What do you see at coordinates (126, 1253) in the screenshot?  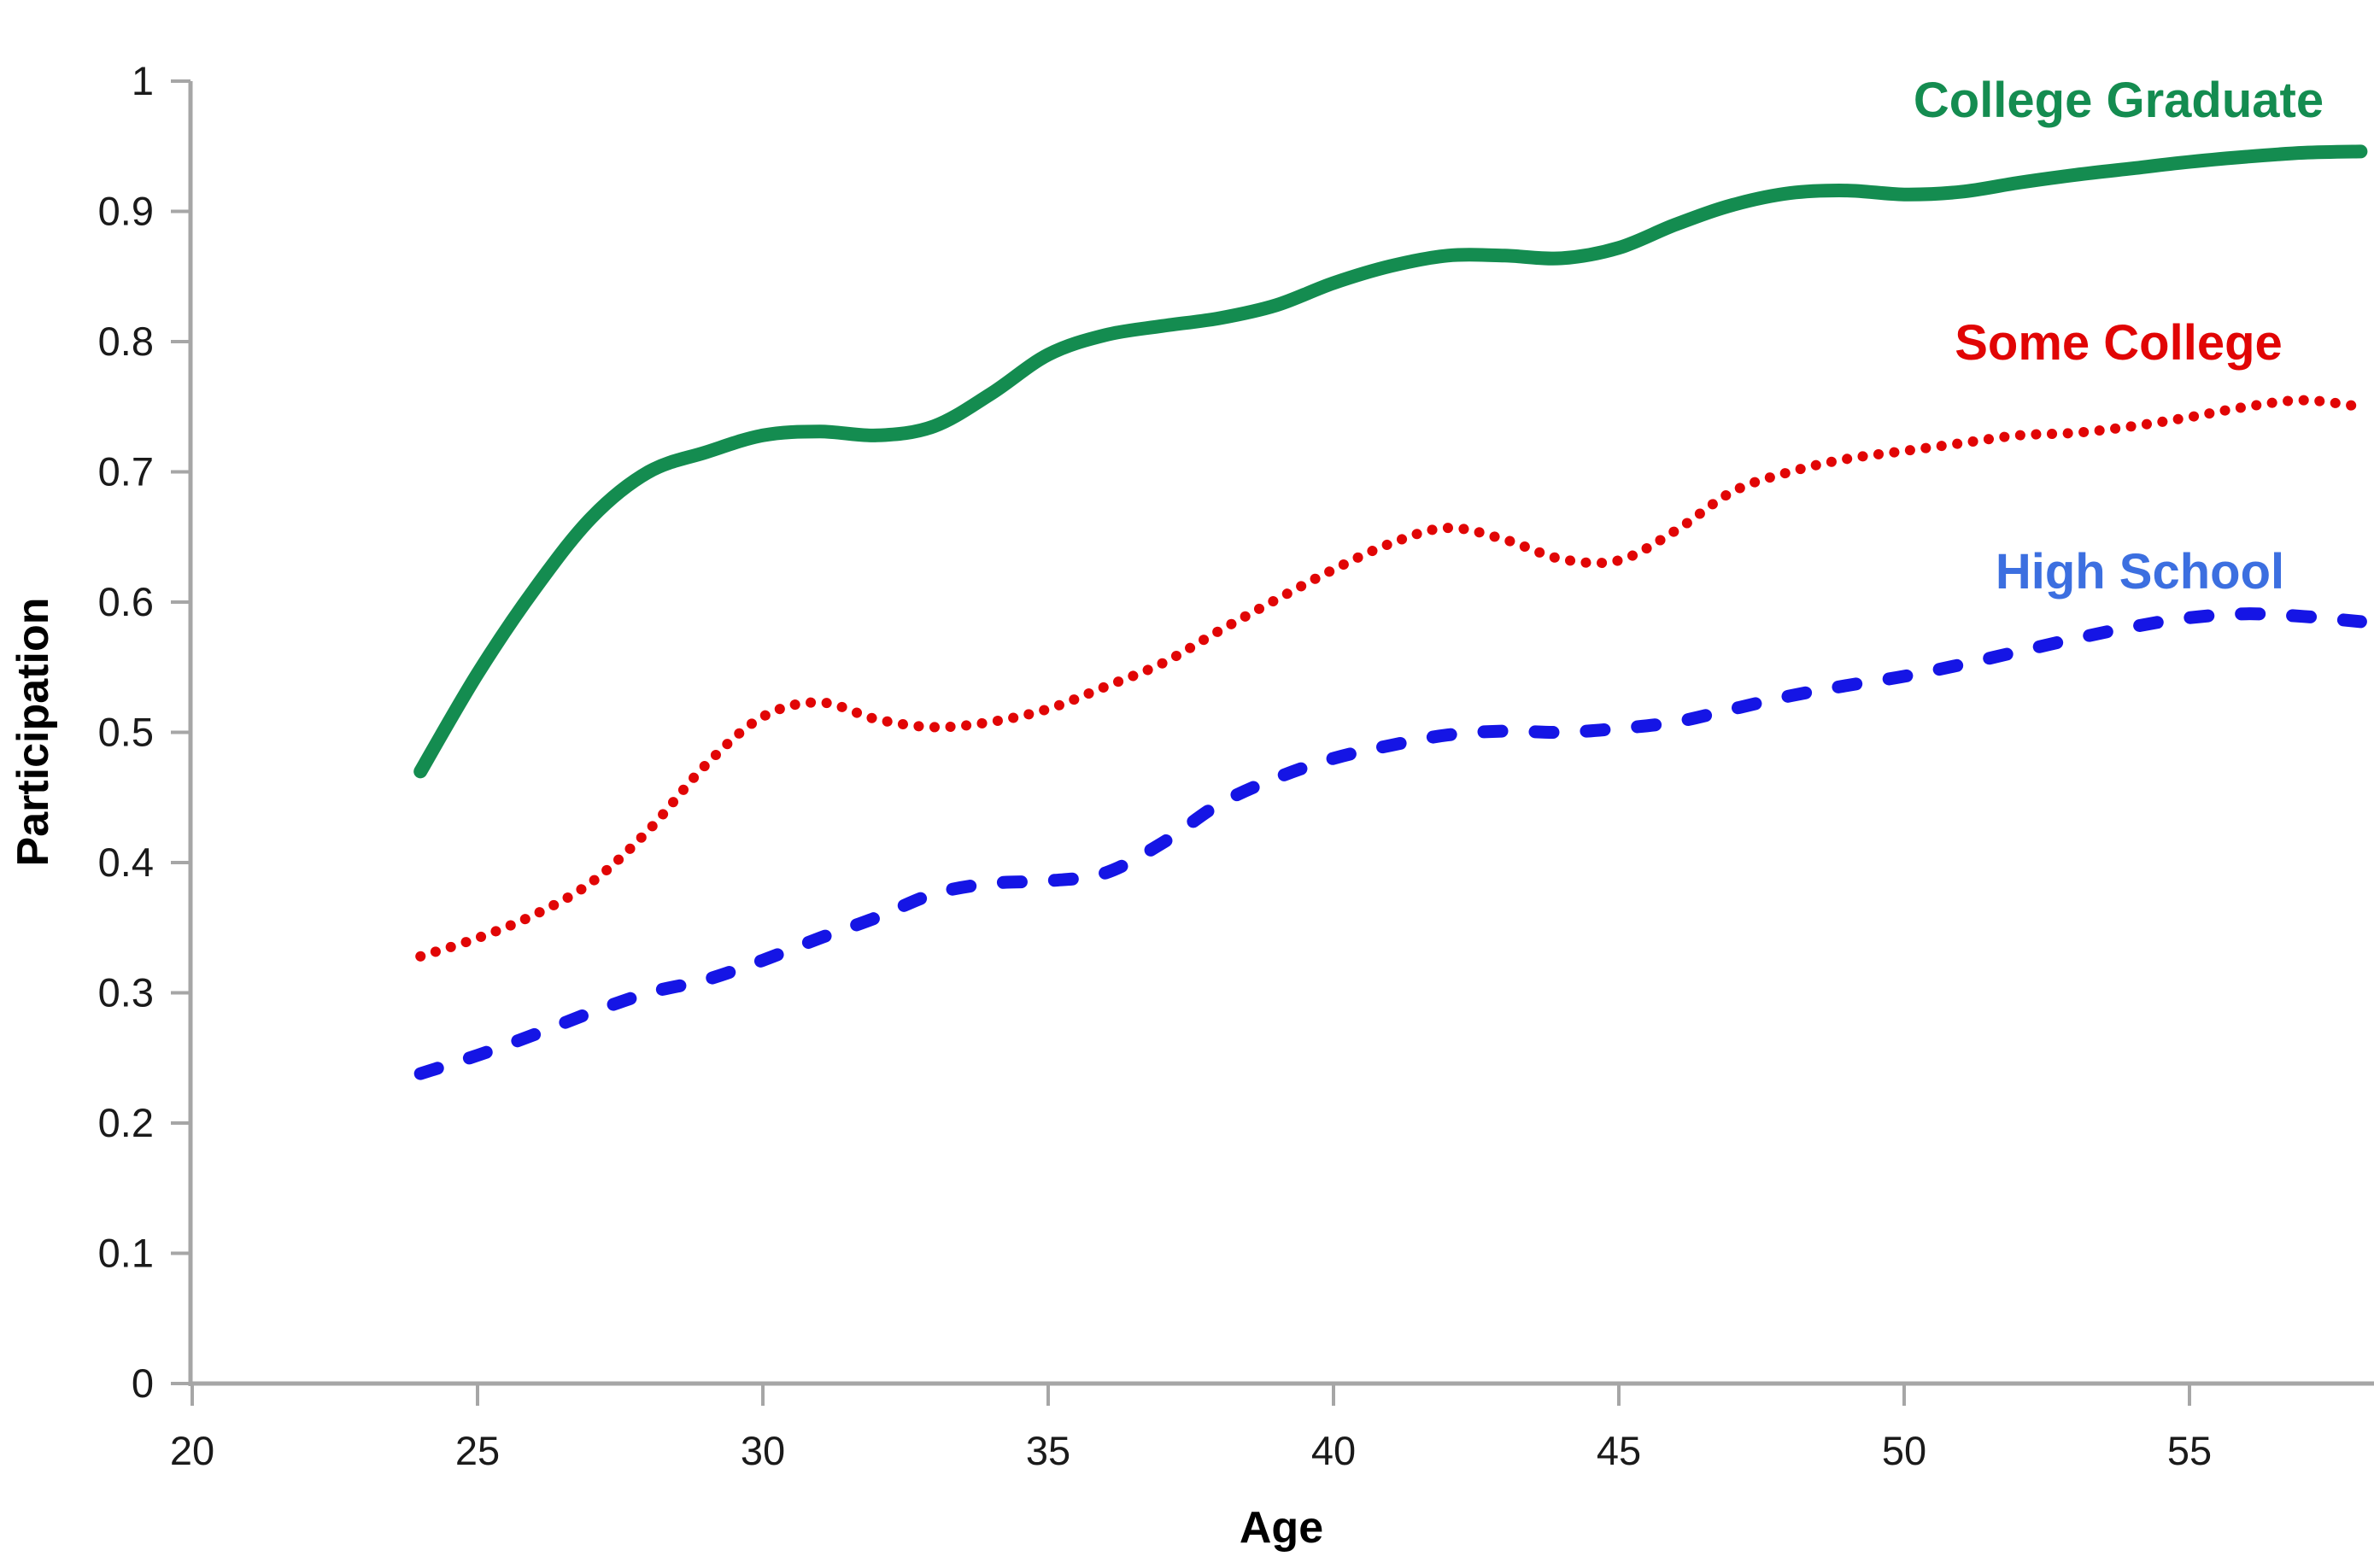 I see `y-tick-label: 0.1` at bounding box center [126, 1253].